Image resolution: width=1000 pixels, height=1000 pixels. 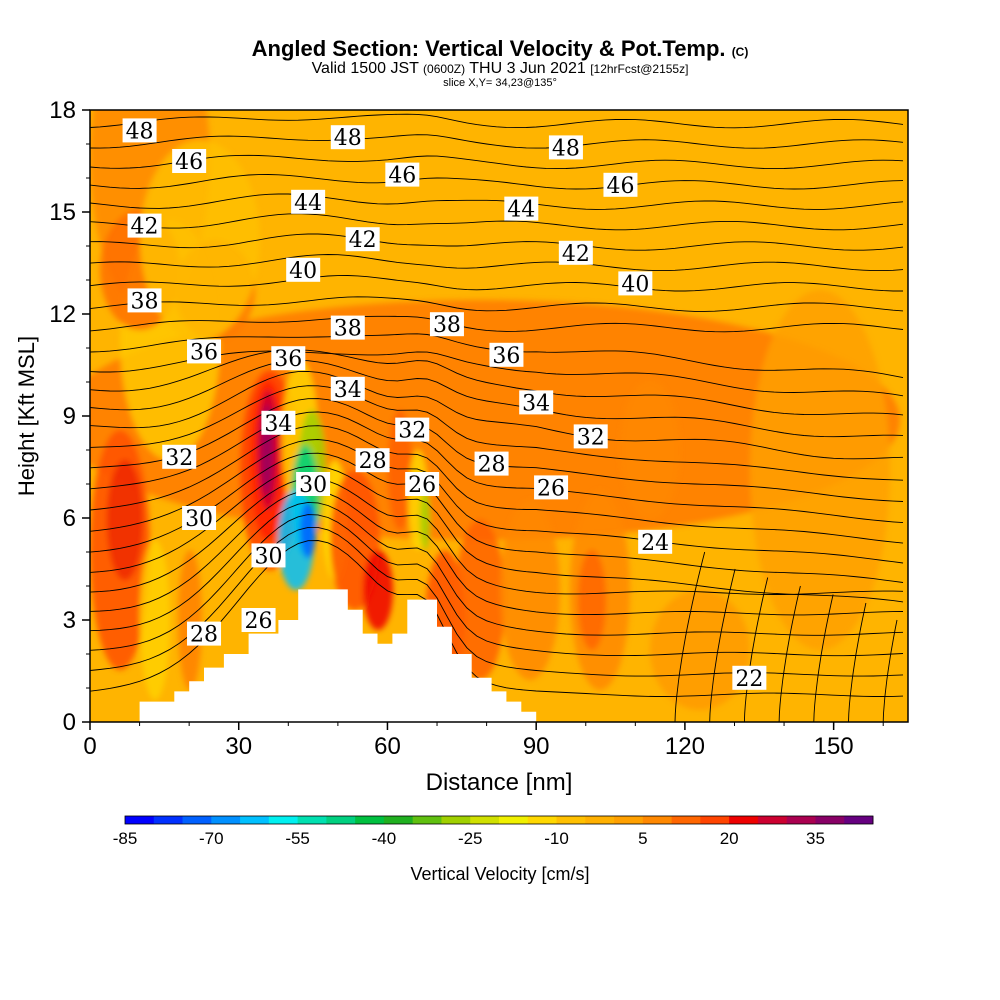 What do you see at coordinates (444, 69) in the screenshot?
I see `valid-utc: (0600Z)` at bounding box center [444, 69].